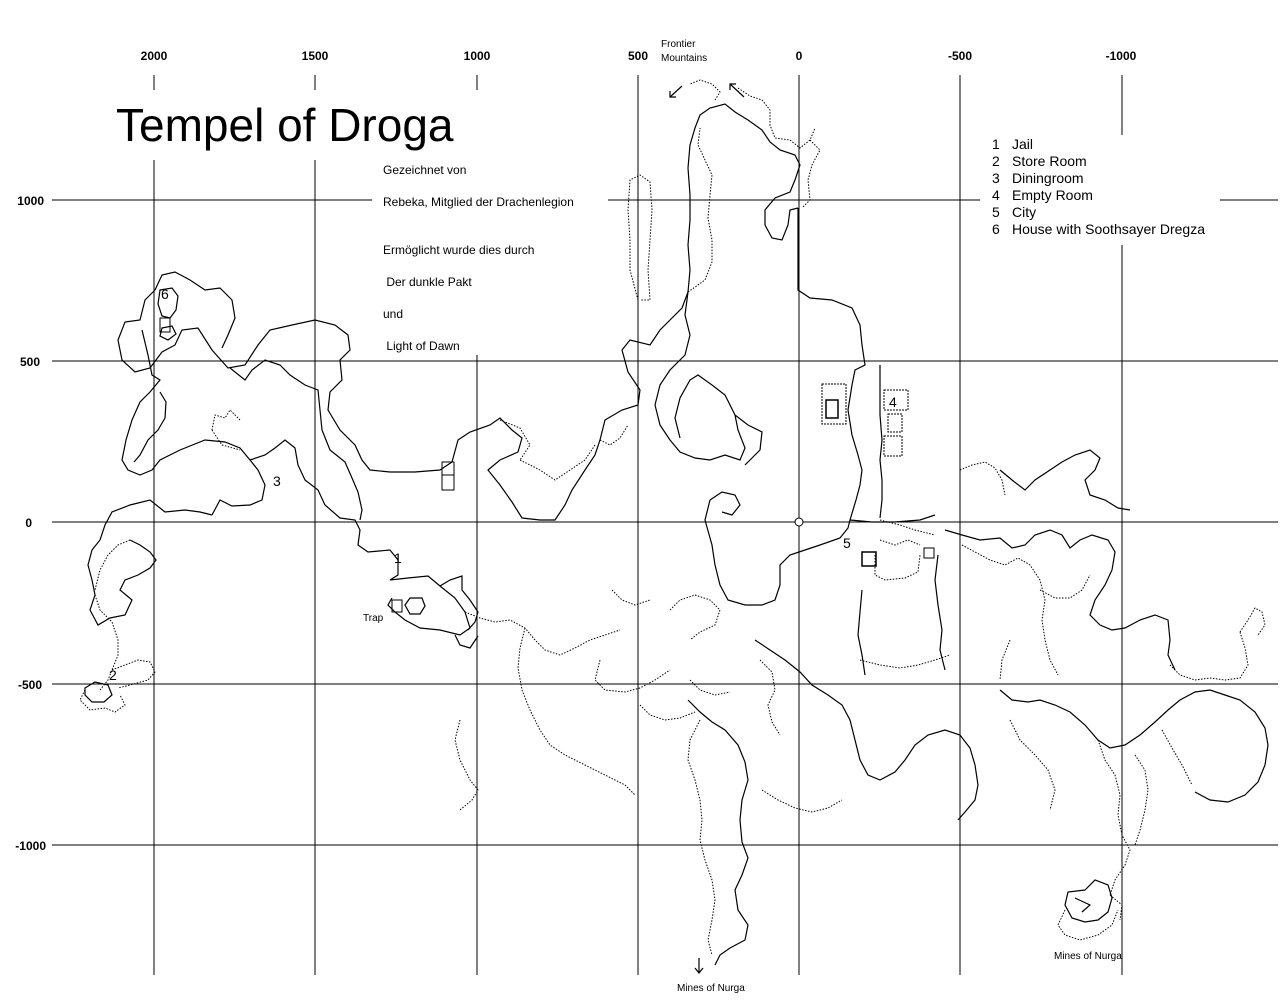 Image resolution: width=1280 pixels, height=1000 pixels. What do you see at coordinates (996, 144) in the screenshot?
I see `legend-number: 1` at bounding box center [996, 144].